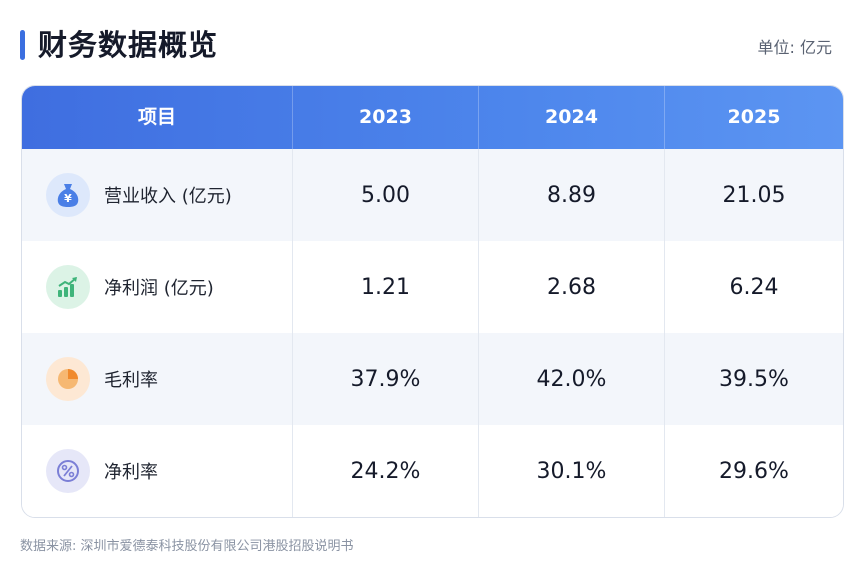 This screenshot has height=576, width=864. What do you see at coordinates (794, 47) in the screenshot?
I see `unit-label: 单位: 亿元` at bounding box center [794, 47].